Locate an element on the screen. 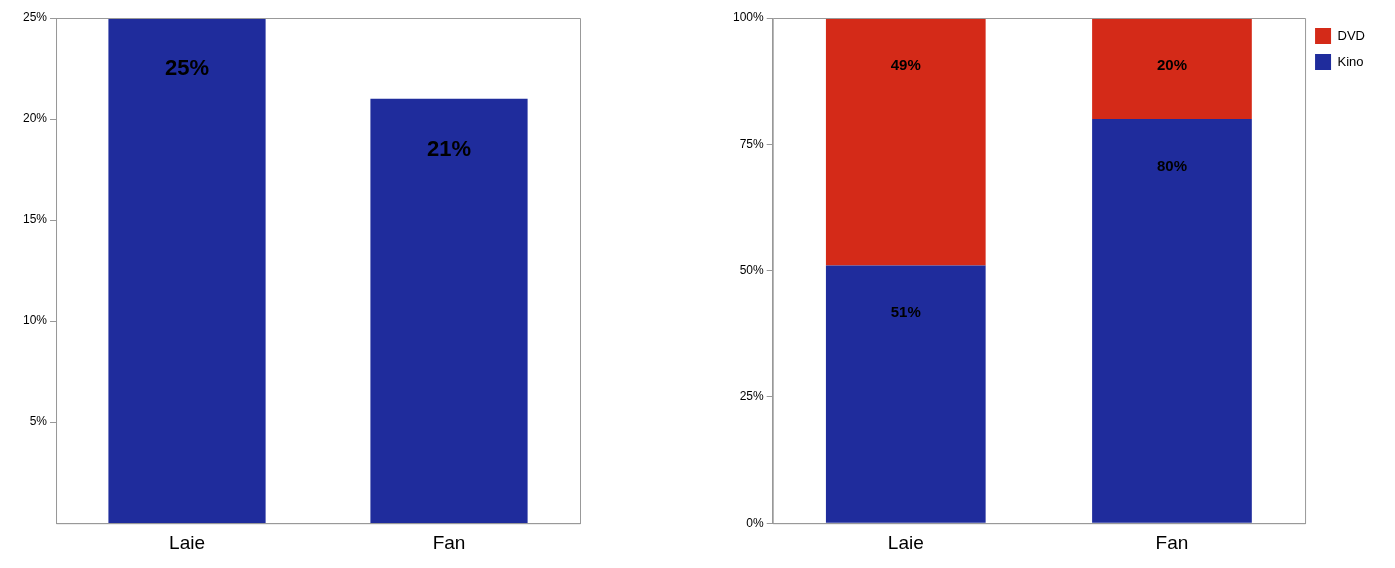 The width and height of the screenshot is (1395, 568). data-label: 21% is located at coordinates (449, 148).